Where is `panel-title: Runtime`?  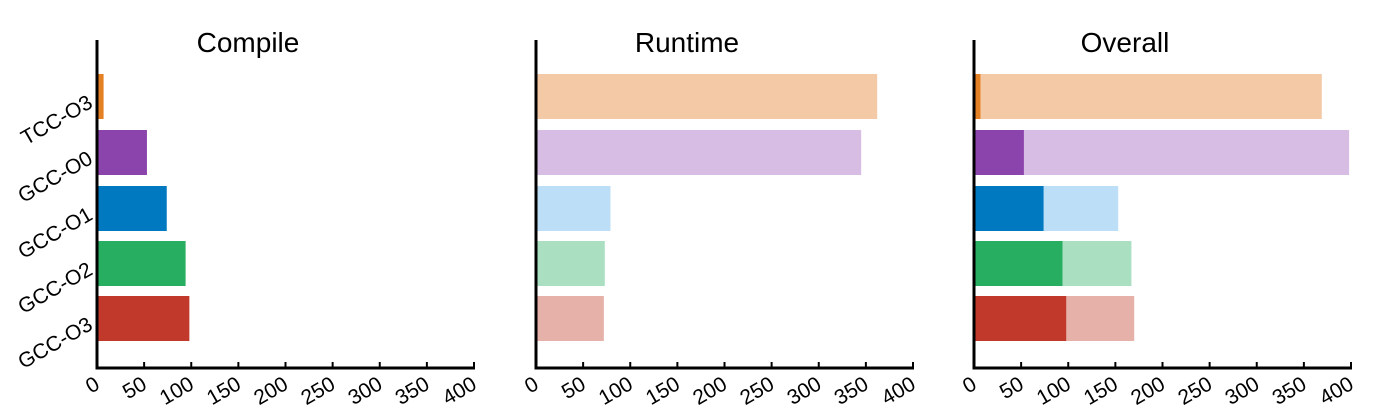
panel-title: Runtime is located at coordinates (687, 42).